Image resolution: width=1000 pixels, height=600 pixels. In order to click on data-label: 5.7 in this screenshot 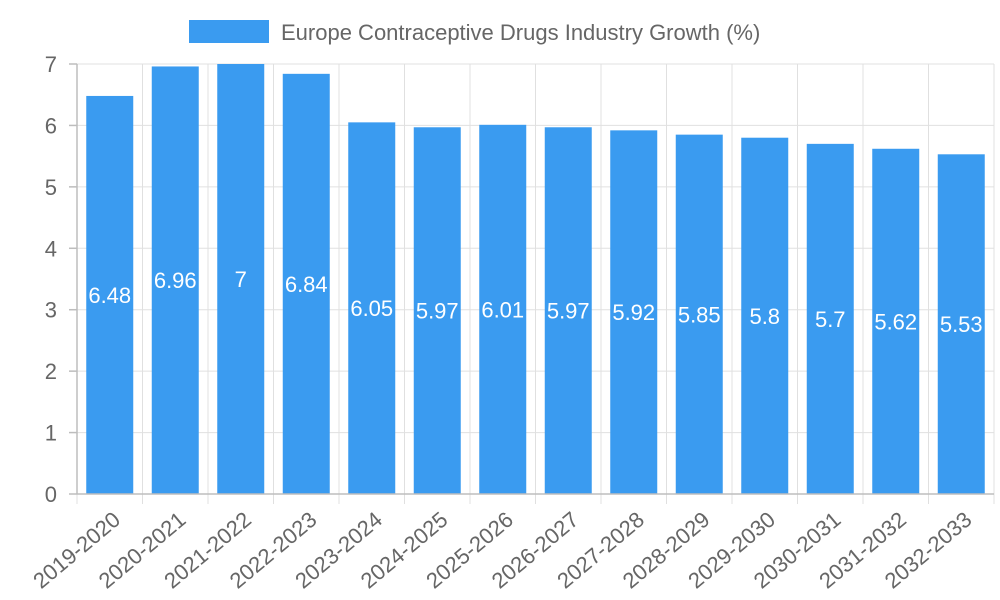, I will do `click(830, 319)`.